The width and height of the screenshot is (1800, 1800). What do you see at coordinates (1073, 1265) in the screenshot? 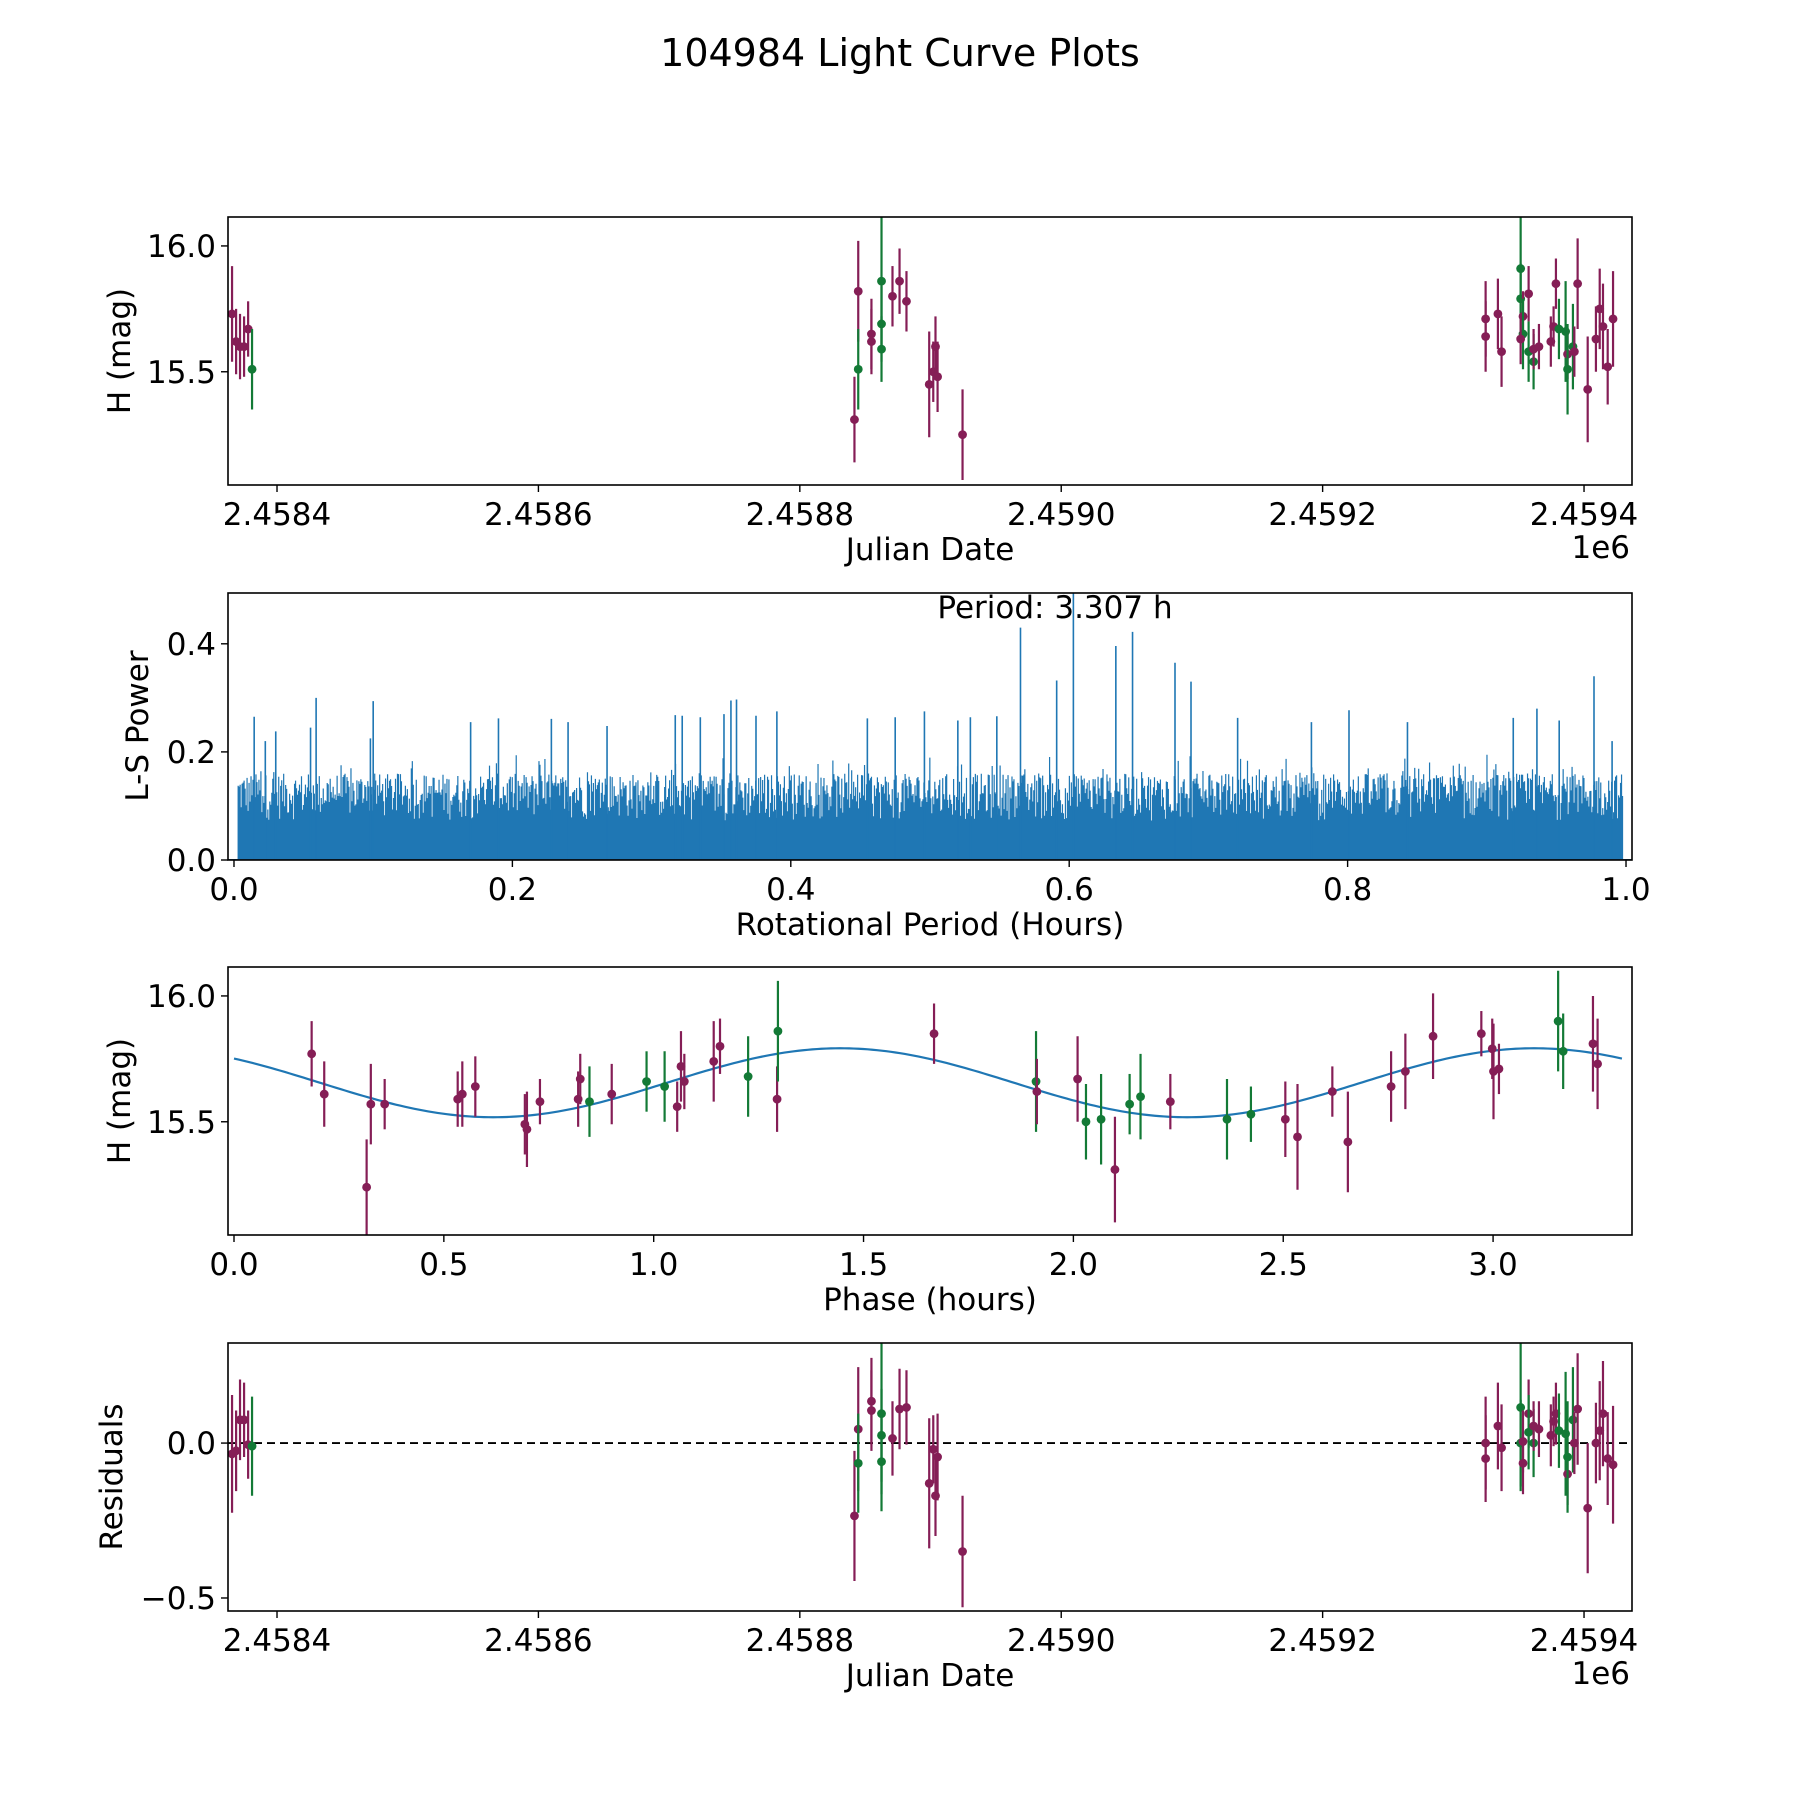
I see `x-tick-label: 2.0` at bounding box center [1073, 1265].